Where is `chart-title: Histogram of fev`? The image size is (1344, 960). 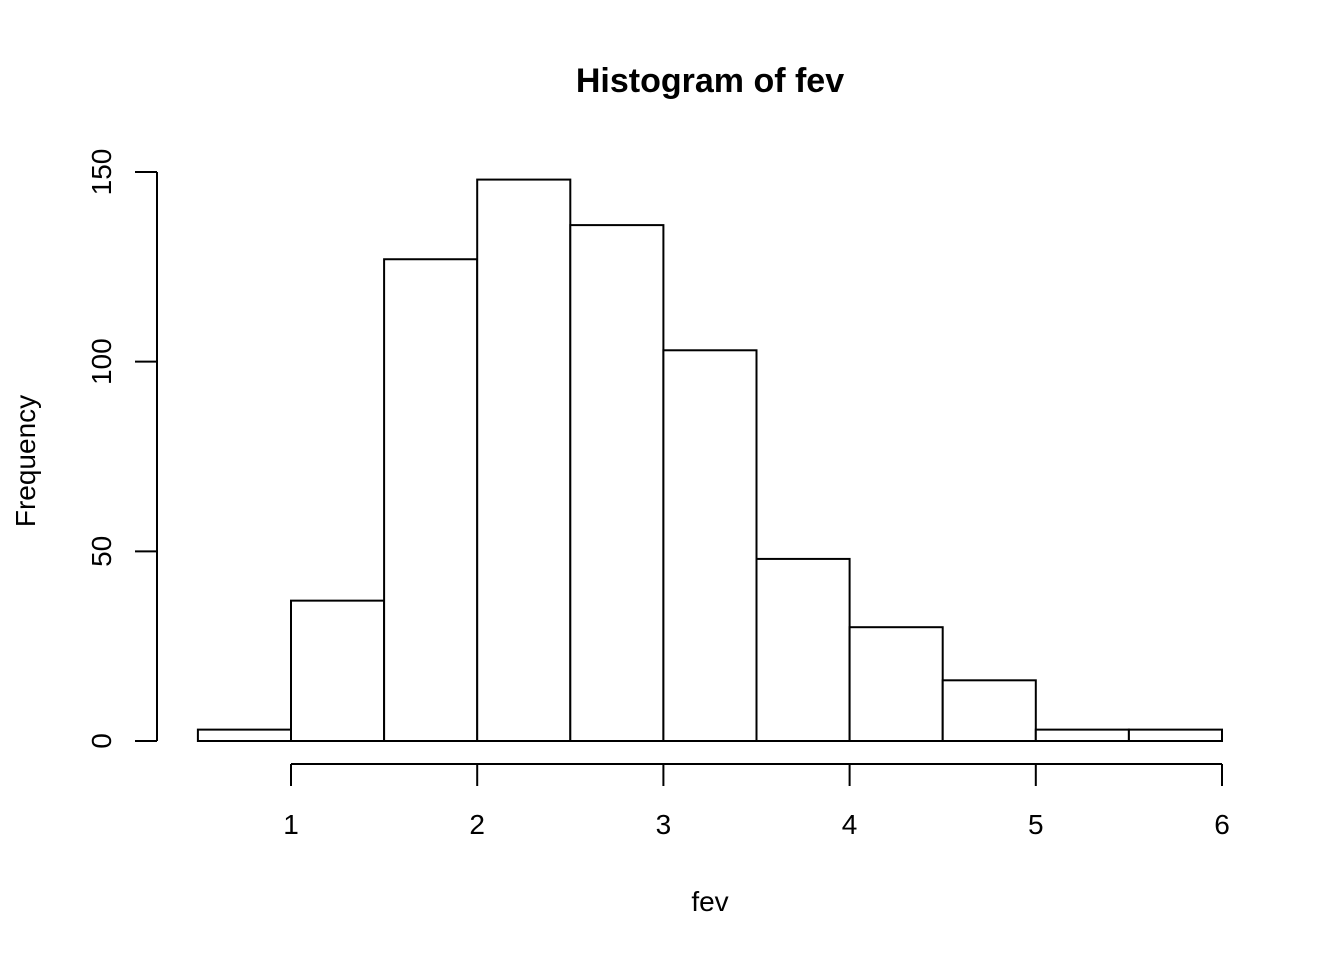
chart-title: Histogram of fev is located at coordinates (710, 81).